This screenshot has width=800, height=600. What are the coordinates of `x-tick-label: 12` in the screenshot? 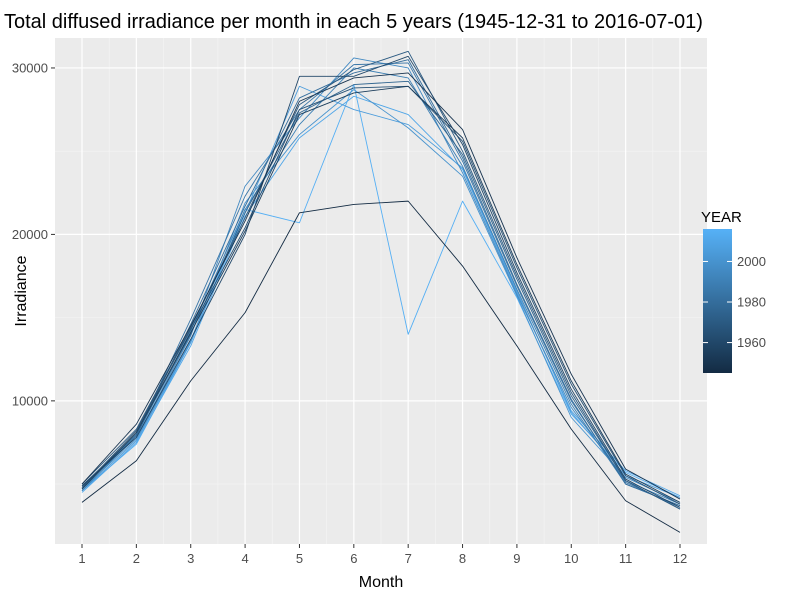 It's located at (680, 558).